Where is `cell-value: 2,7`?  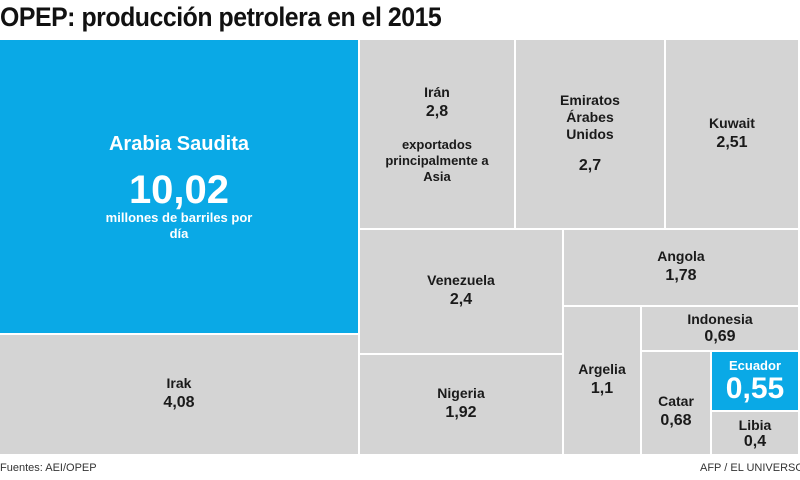 cell-value: 2,7 is located at coordinates (590, 165).